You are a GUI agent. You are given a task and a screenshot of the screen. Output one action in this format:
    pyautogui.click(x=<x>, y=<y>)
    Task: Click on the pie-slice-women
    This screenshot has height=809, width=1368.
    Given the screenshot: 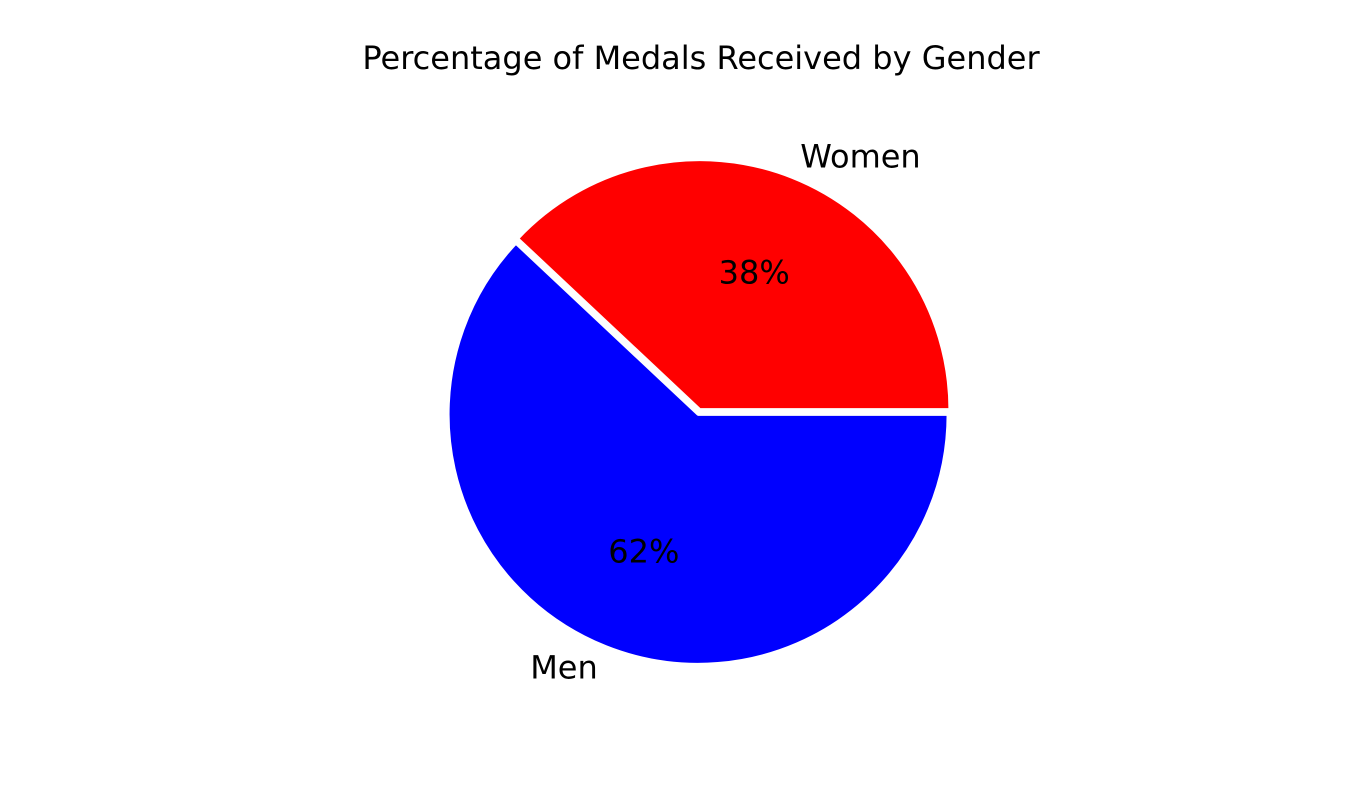 What is the action you would take?
    pyautogui.click(x=734, y=285)
    